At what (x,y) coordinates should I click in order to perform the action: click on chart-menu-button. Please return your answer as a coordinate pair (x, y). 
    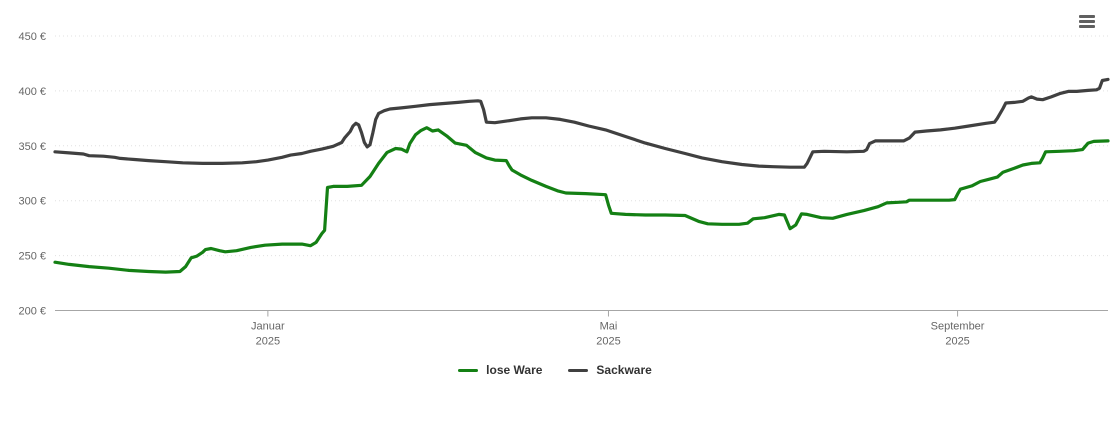
    Looking at the image, I should click on (1087, 21).